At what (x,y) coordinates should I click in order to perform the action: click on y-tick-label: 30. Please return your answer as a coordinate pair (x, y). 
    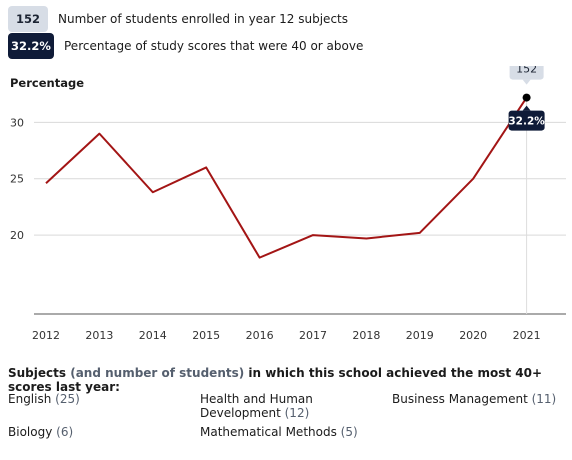
    Looking at the image, I should click on (17, 122).